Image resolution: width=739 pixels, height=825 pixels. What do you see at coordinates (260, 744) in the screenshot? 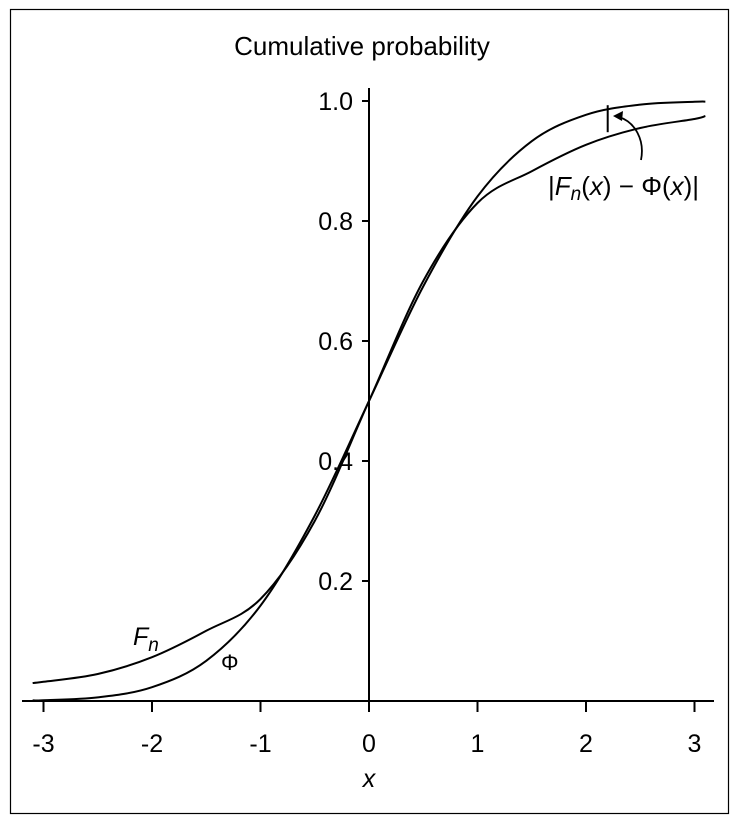
I see `x-tick-label: -1` at bounding box center [260, 744].